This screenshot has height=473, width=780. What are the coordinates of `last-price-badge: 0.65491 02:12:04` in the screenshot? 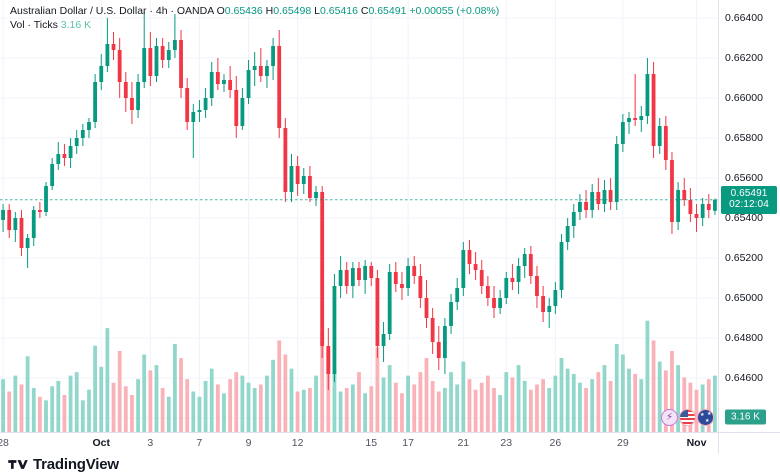 It's located at (749, 199).